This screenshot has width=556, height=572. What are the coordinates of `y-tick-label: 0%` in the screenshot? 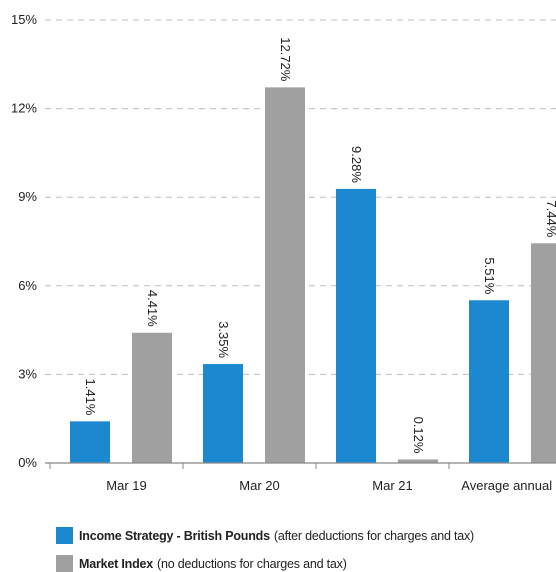 It's located at (27, 462).